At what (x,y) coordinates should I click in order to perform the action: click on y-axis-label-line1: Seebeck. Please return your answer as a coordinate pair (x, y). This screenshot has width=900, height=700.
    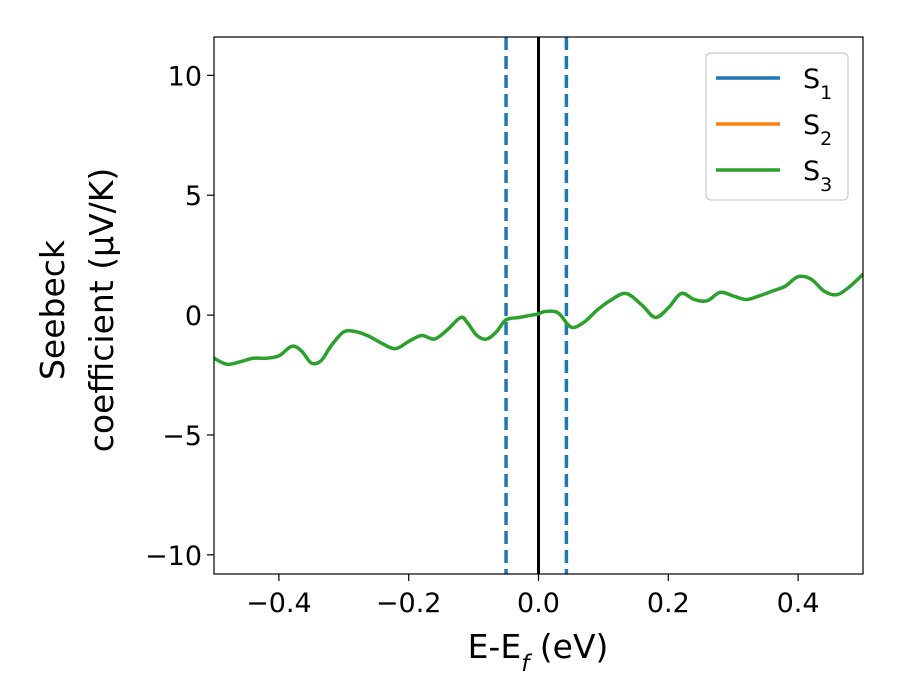
    Looking at the image, I should click on (52, 309).